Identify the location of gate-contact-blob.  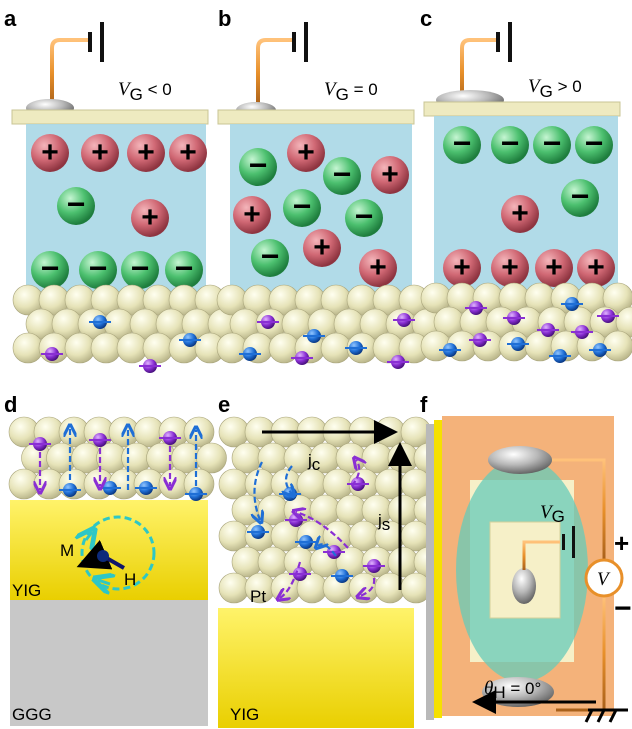
(524, 586).